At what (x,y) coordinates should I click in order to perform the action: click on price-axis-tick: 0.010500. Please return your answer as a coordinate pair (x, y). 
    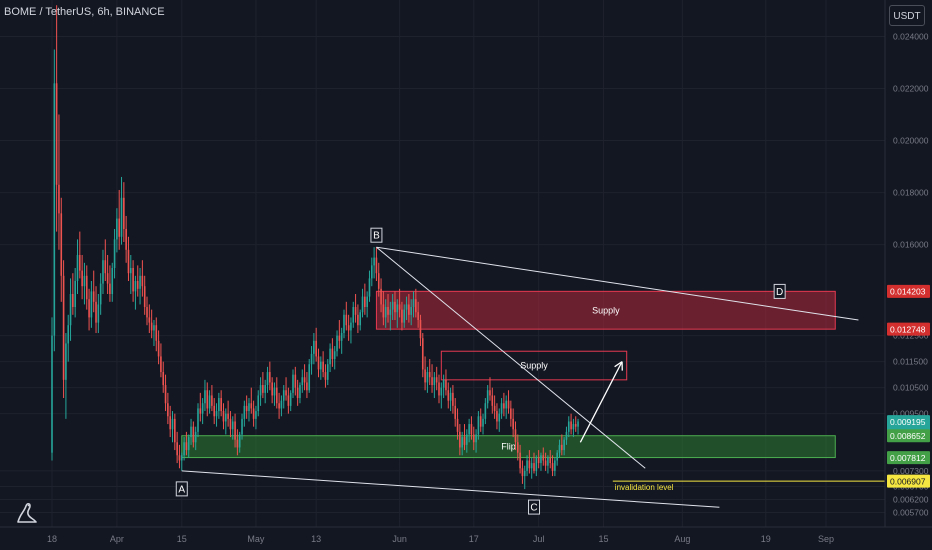
    Looking at the image, I should click on (911, 388).